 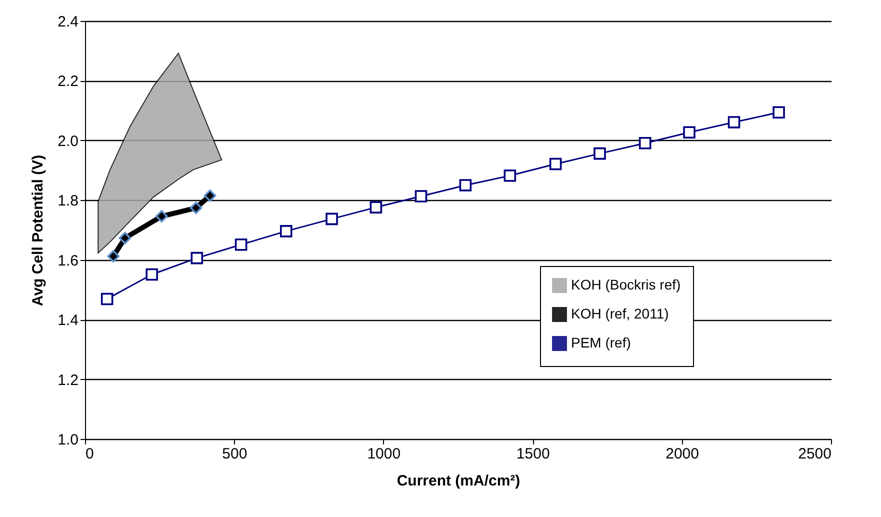 I want to click on x-tick-label: 1000, so click(x=384, y=454).